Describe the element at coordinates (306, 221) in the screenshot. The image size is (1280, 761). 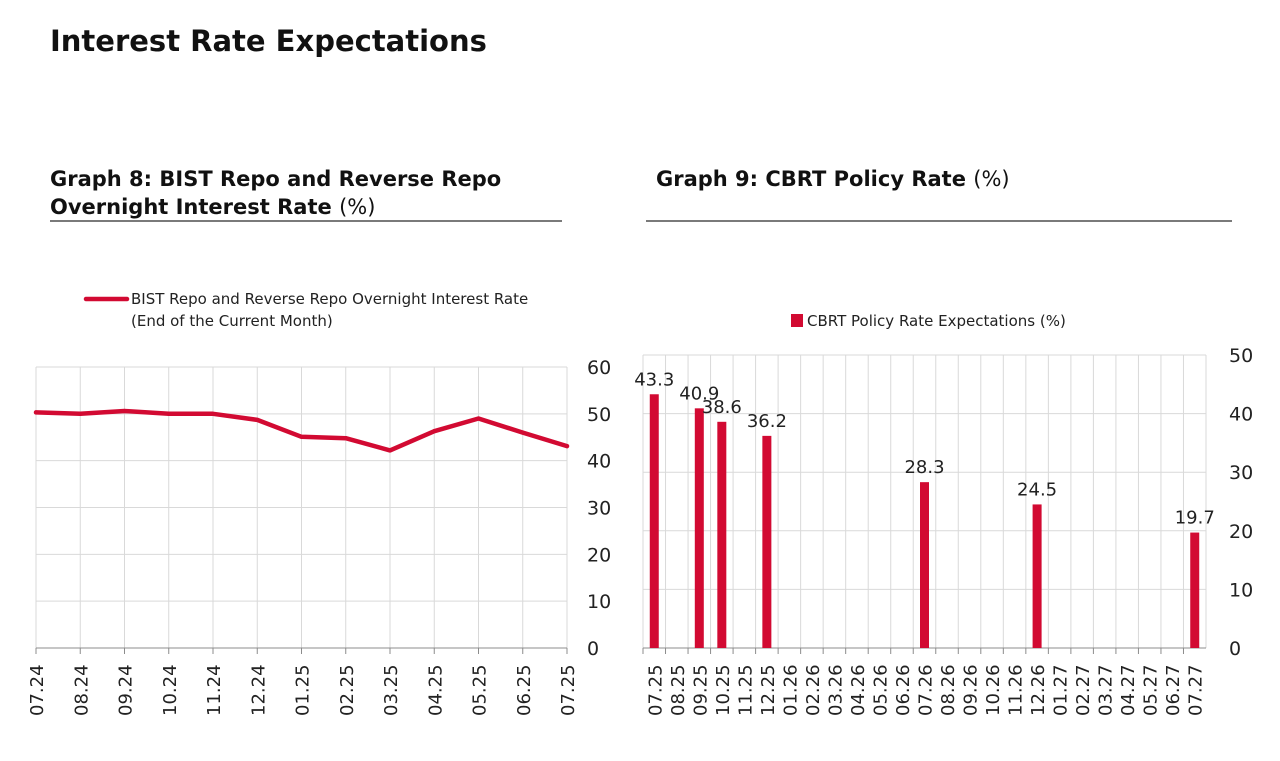
I see `graph8-title-rule` at that location.